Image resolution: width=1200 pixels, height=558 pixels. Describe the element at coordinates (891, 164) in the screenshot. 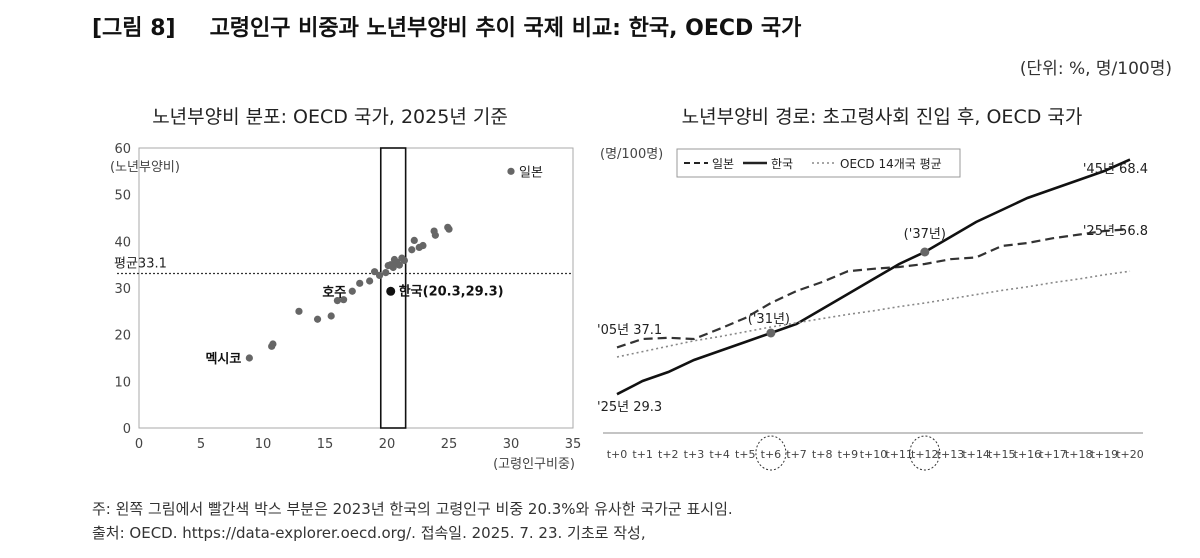

I see `legend-label: OECD 14개국 평균` at that location.